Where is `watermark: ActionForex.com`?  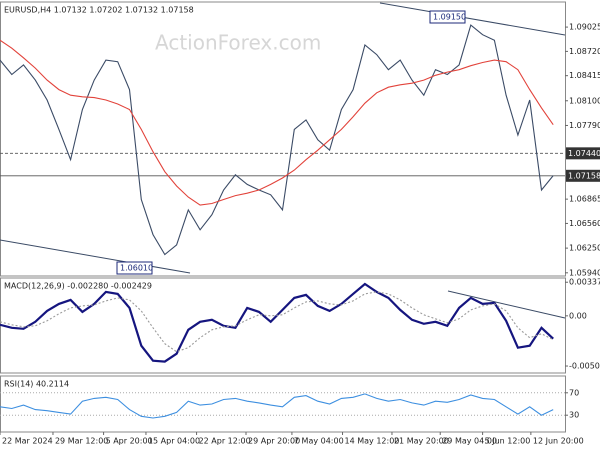 watermark: ActionForex.com is located at coordinates (238, 43).